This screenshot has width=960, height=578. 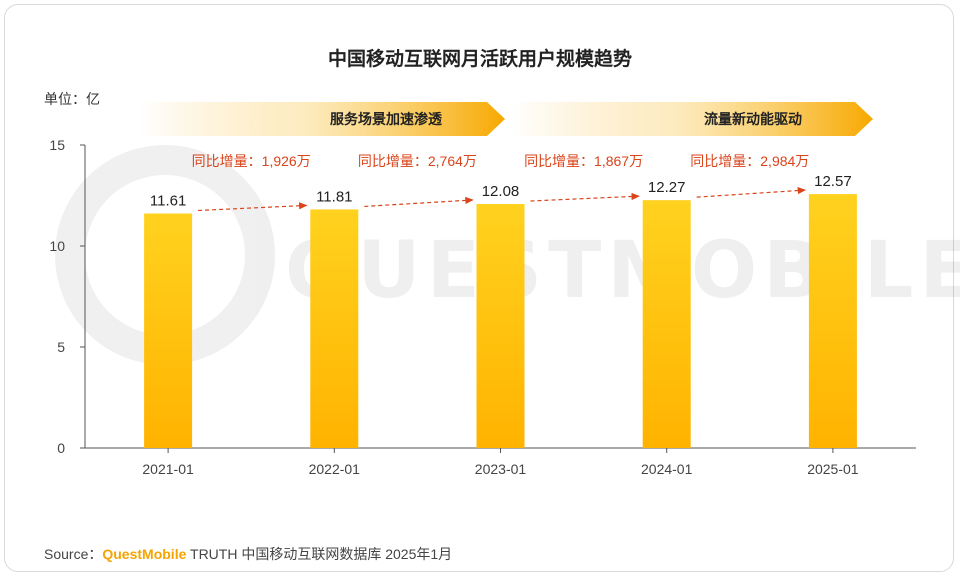 I want to click on phase-label-2: 流量新动能驱动, so click(x=753, y=119).